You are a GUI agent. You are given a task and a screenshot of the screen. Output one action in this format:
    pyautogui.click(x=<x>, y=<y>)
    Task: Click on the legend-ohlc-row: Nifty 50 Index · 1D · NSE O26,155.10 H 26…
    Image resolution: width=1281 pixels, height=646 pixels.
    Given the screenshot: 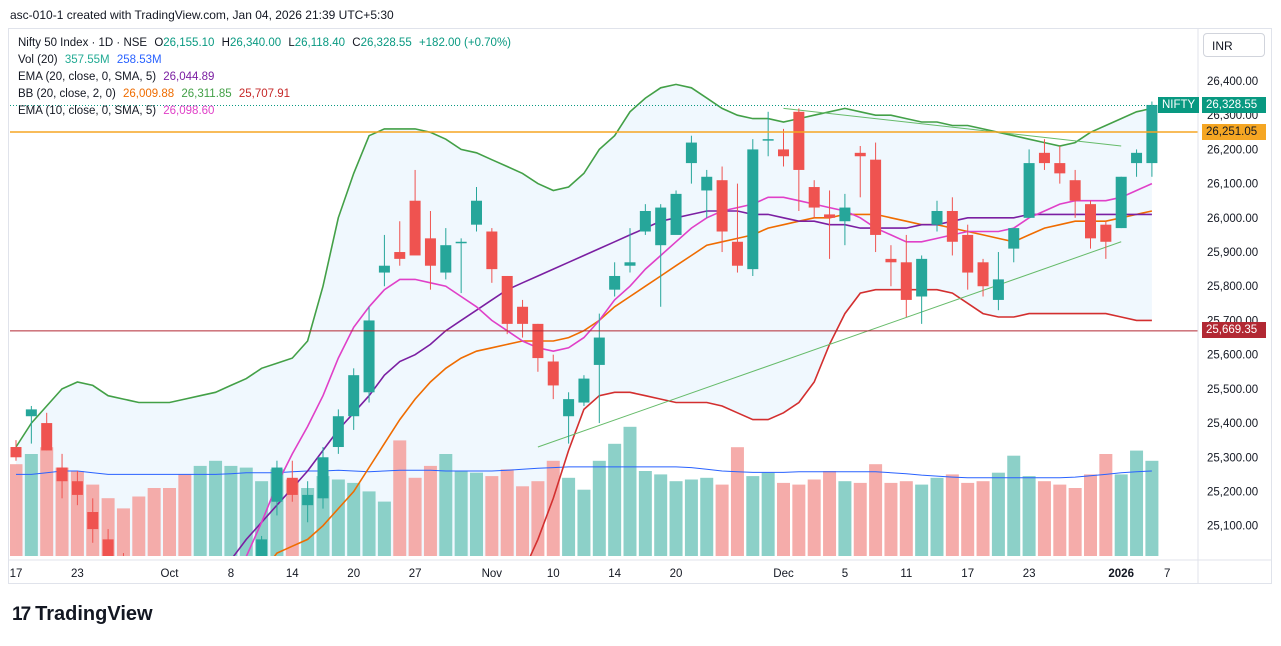 What is the action you would take?
    pyautogui.click(x=264, y=43)
    